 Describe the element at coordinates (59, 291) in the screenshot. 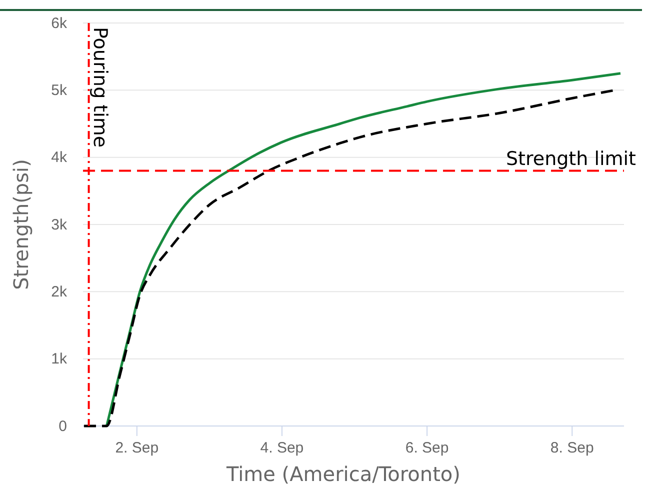

I see `y-tick-label: 2k` at that location.